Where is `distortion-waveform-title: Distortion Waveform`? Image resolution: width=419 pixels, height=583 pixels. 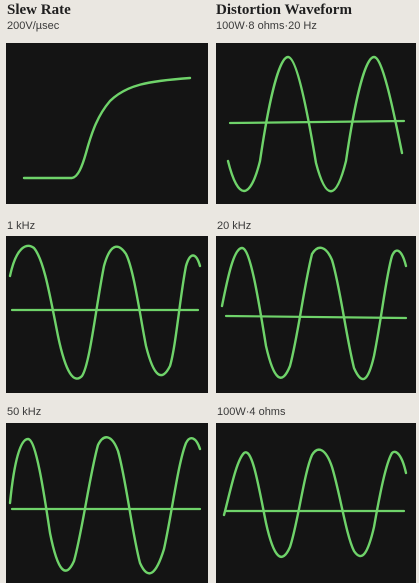
distortion-waveform-title: Distortion Waveform is located at coordinates (284, 10).